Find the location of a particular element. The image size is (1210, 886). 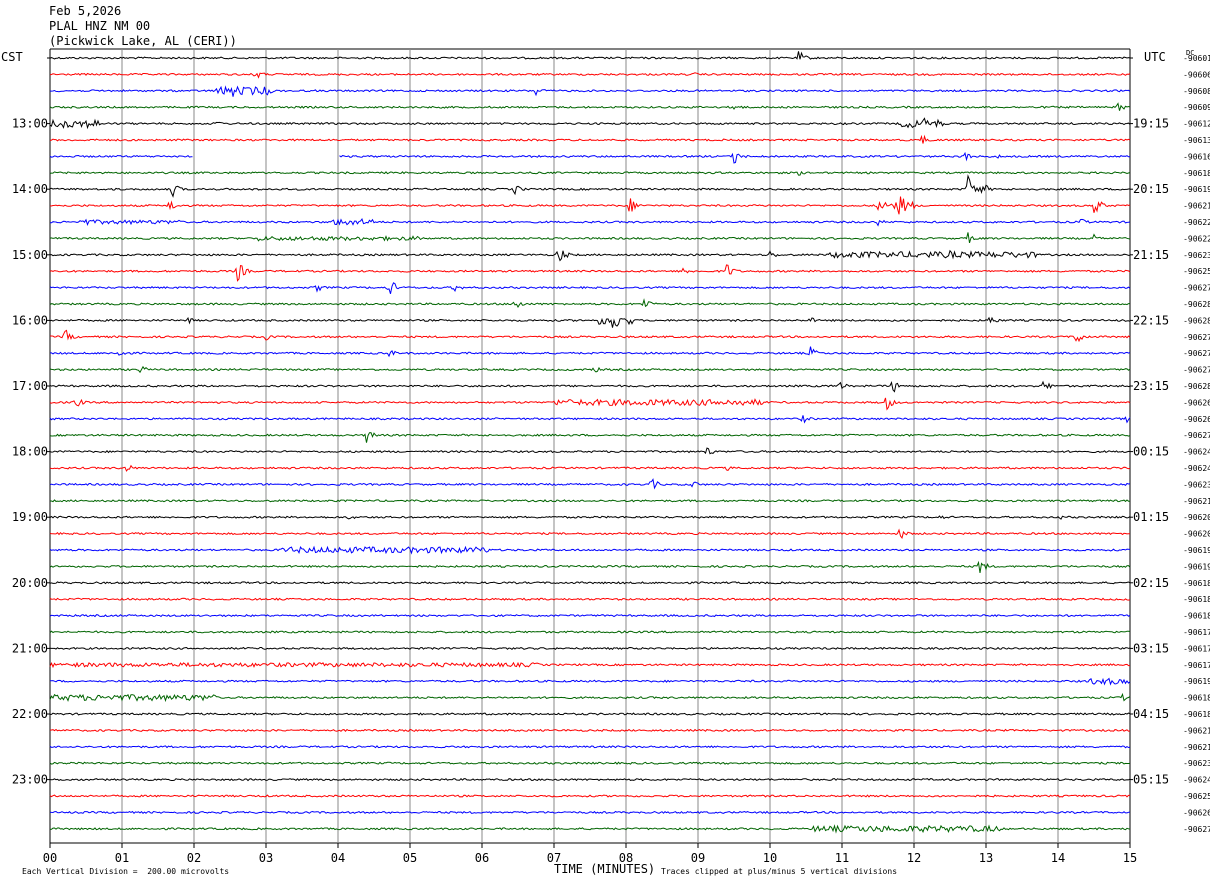

x-tick-label: 01 is located at coordinates (122, 858).